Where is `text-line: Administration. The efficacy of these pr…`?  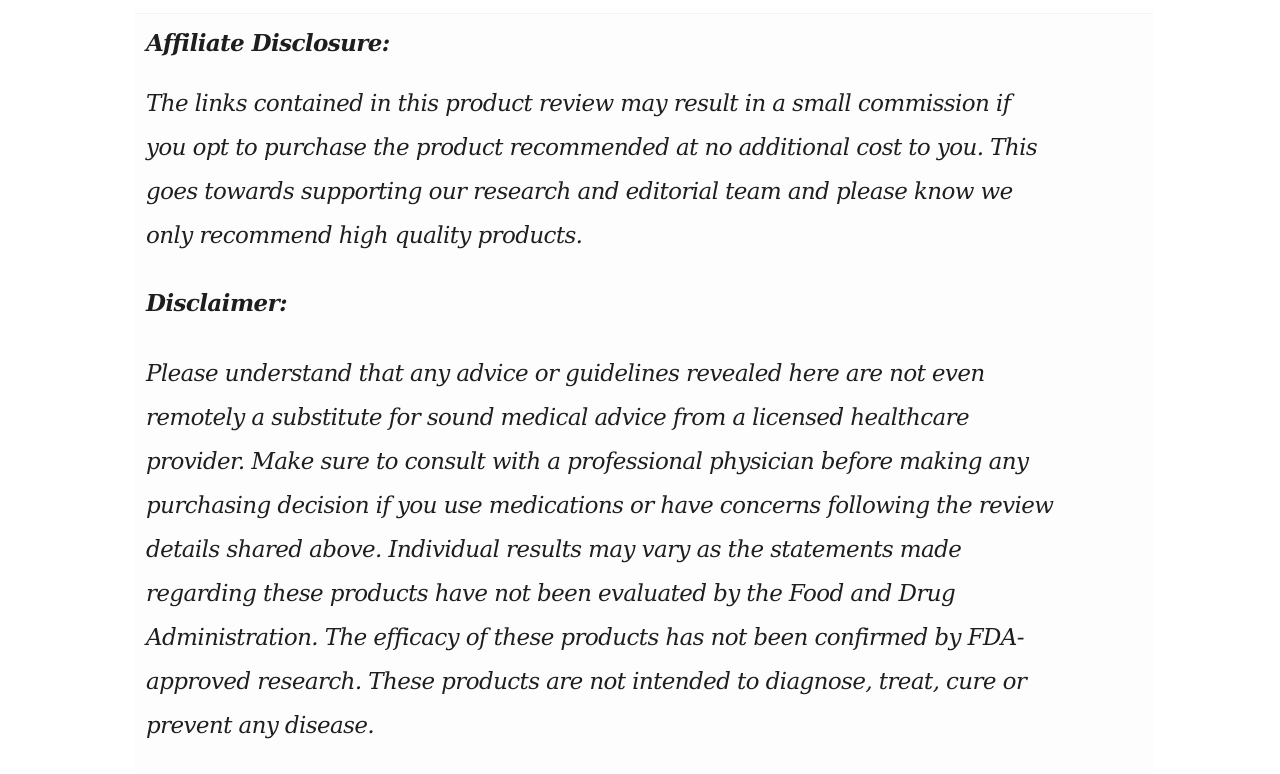 text-line: Administration. The efficacy of these pr… is located at coordinates (585, 638).